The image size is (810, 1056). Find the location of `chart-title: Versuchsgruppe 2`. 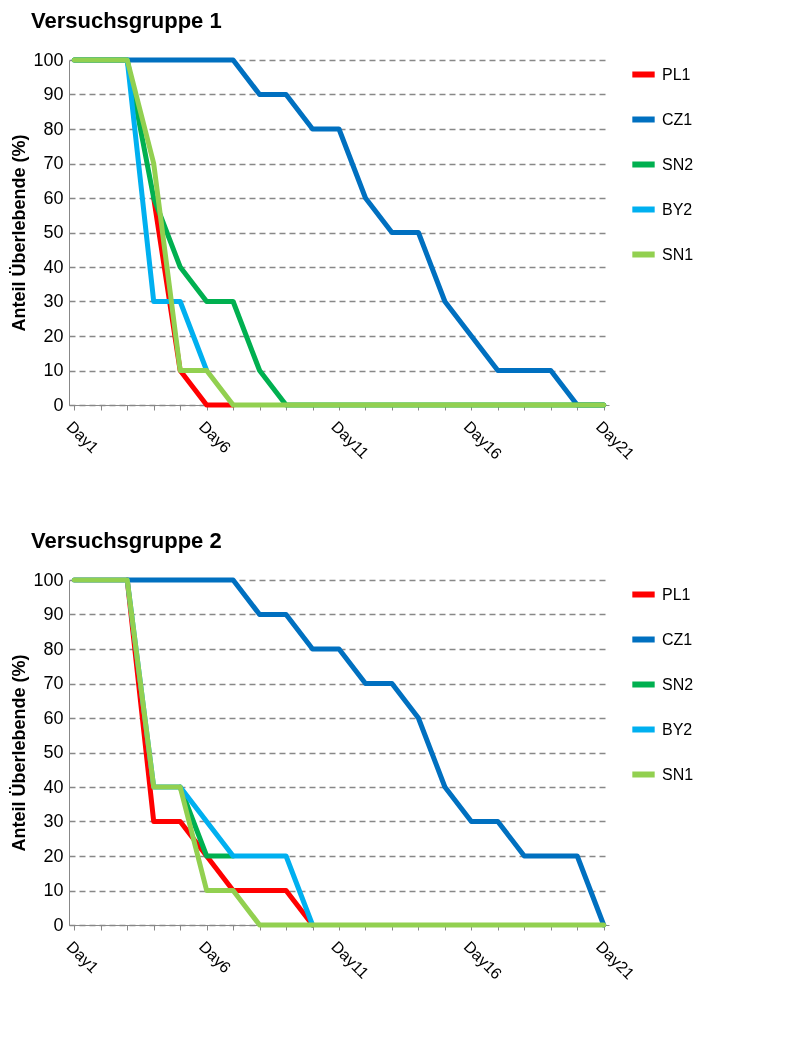

chart-title: Versuchsgruppe 2 is located at coordinates (126, 540).